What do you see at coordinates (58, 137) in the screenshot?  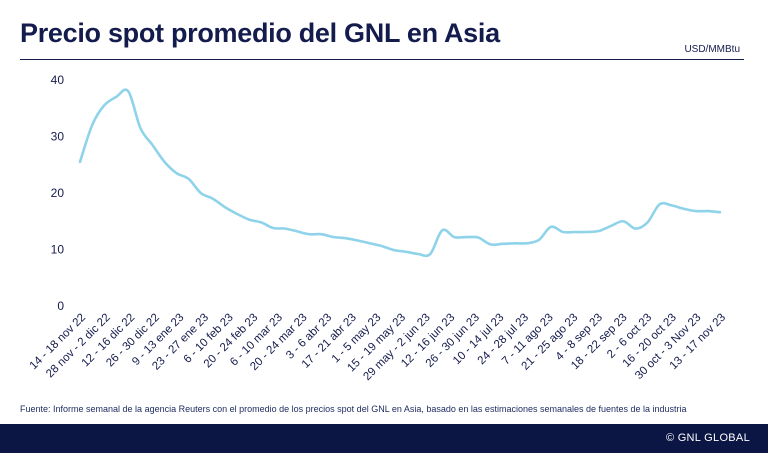 I see `y-tick-label: 30` at bounding box center [58, 137].